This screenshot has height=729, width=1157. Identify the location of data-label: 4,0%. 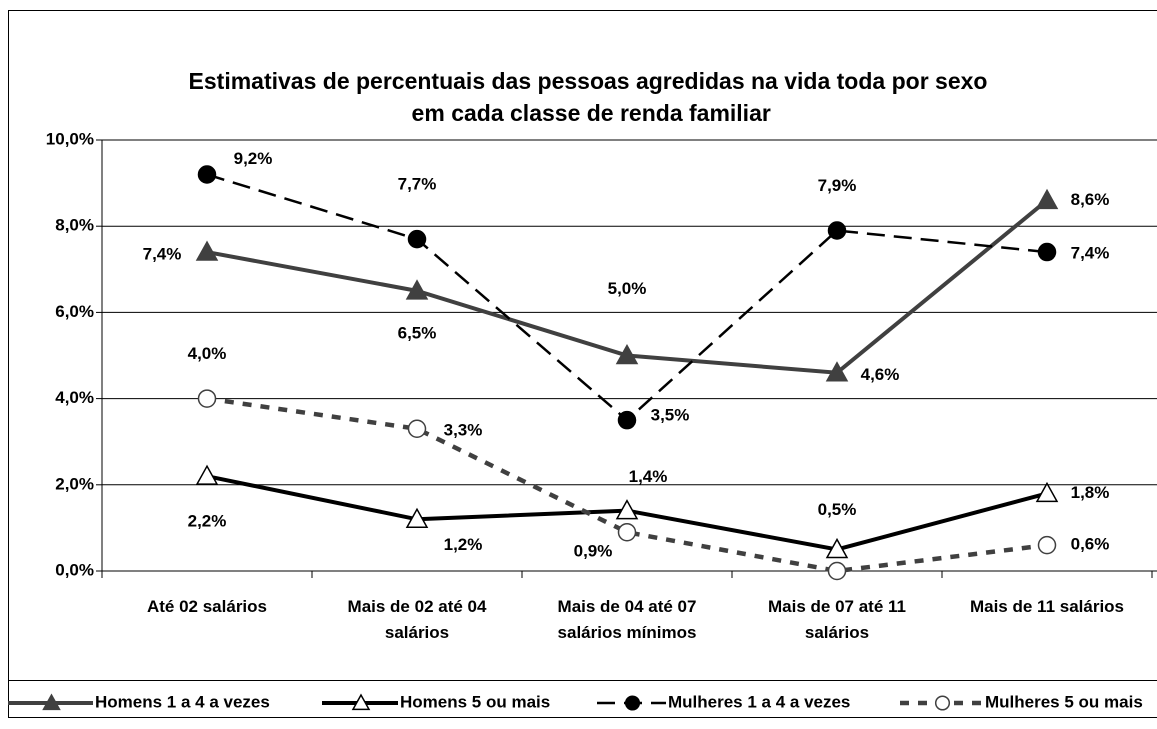
(207, 353).